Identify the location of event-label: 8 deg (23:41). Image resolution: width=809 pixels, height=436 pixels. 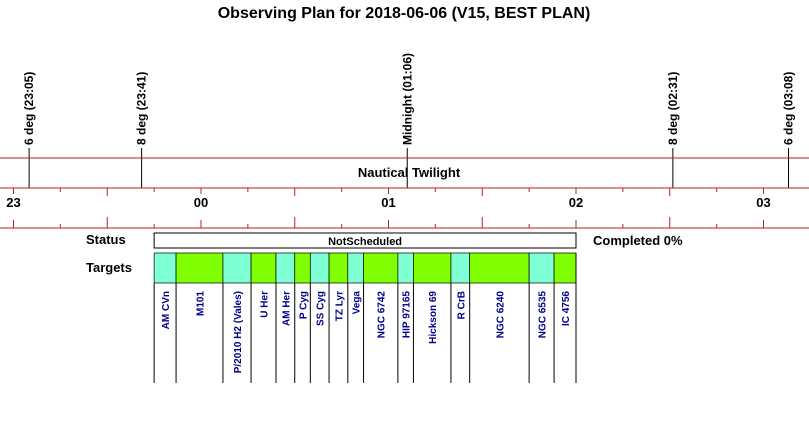
(142, 108).